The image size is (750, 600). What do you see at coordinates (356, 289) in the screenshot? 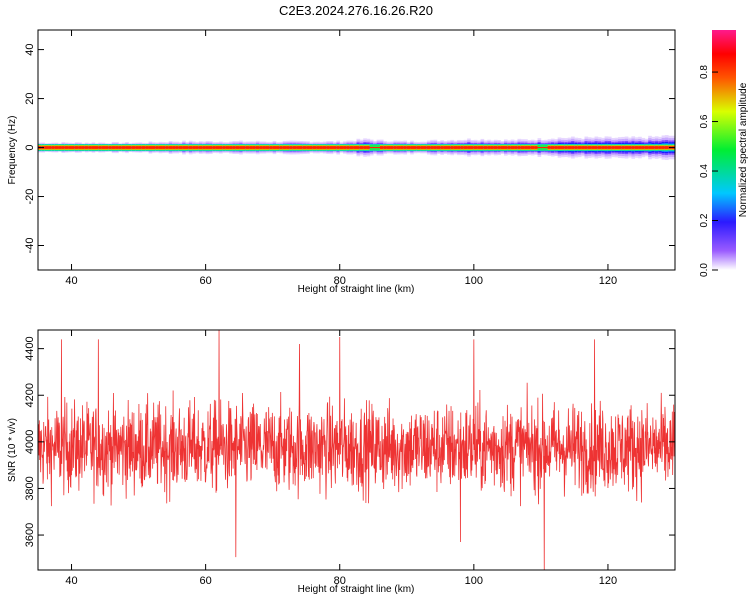
I see `heatmap-x-axis-label: Height of straight line (km)` at bounding box center [356, 289].